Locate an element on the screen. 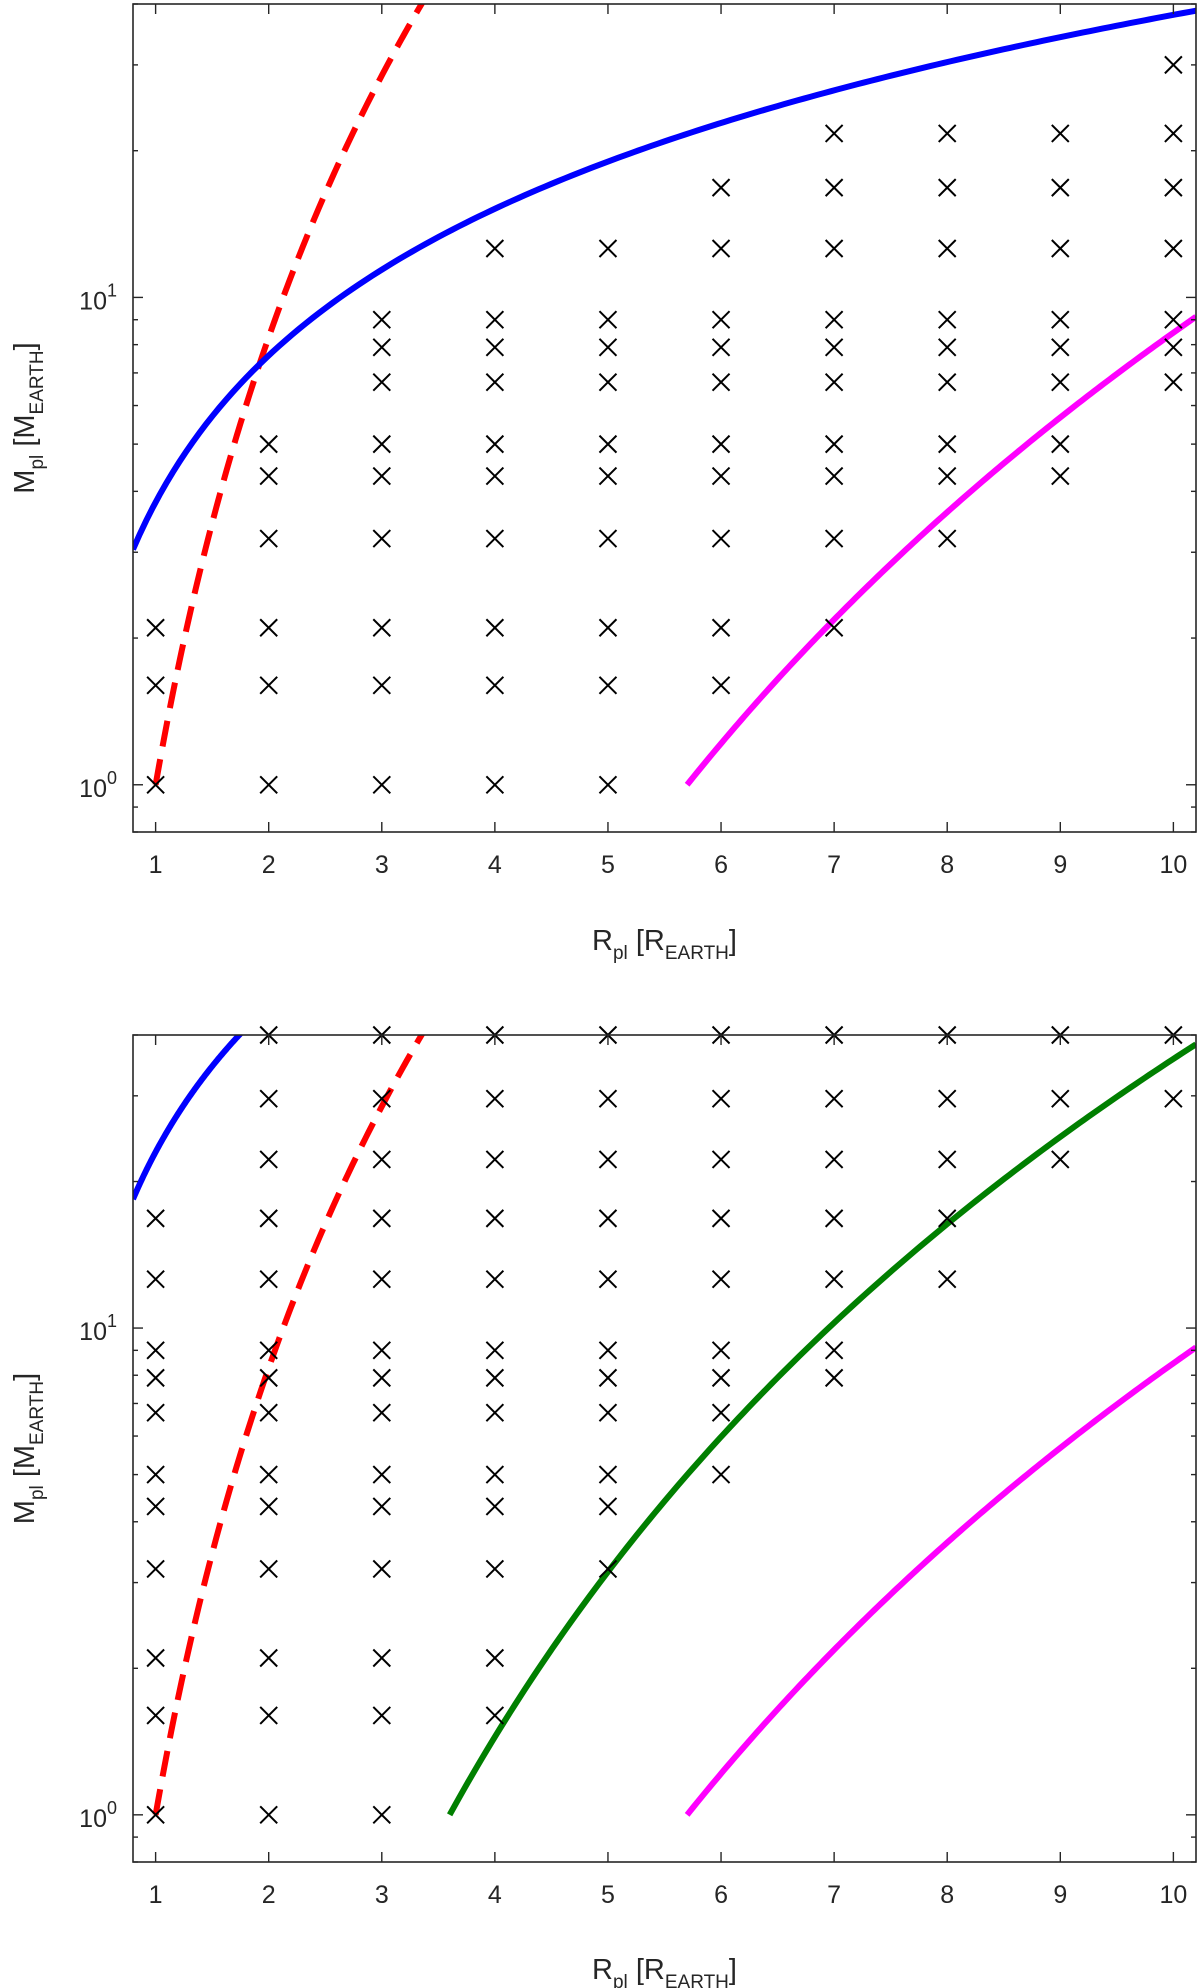 The height and width of the screenshot is (1988, 1200). x-tick-label: 7 is located at coordinates (834, 1895).